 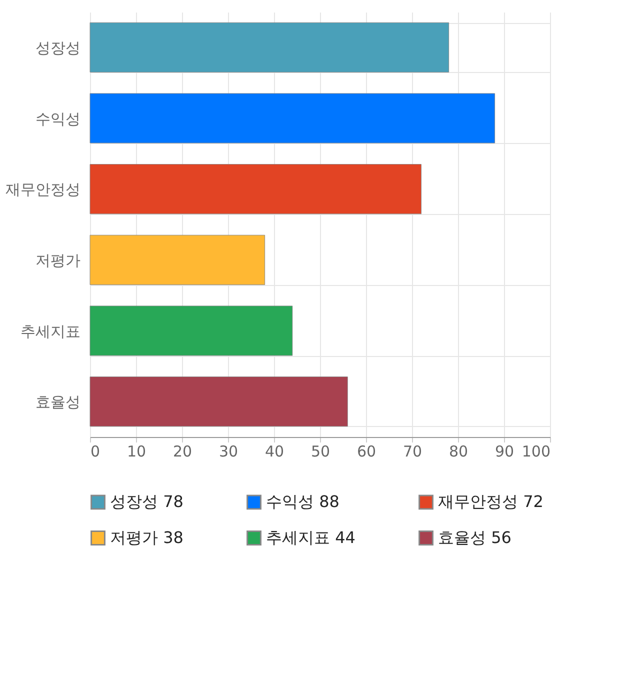 What do you see at coordinates (303, 502) in the screenshot?
I see `legend-label: 수익성 88` at bounding box center [303, 502].